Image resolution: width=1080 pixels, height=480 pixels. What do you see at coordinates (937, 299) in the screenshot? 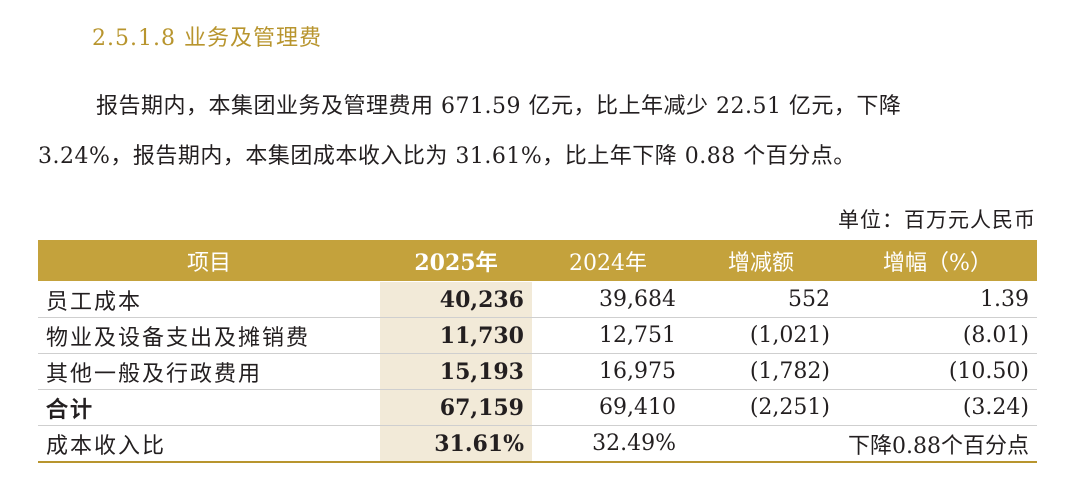
I see `row-pct: 1.39` at bounding box center [937, 299].